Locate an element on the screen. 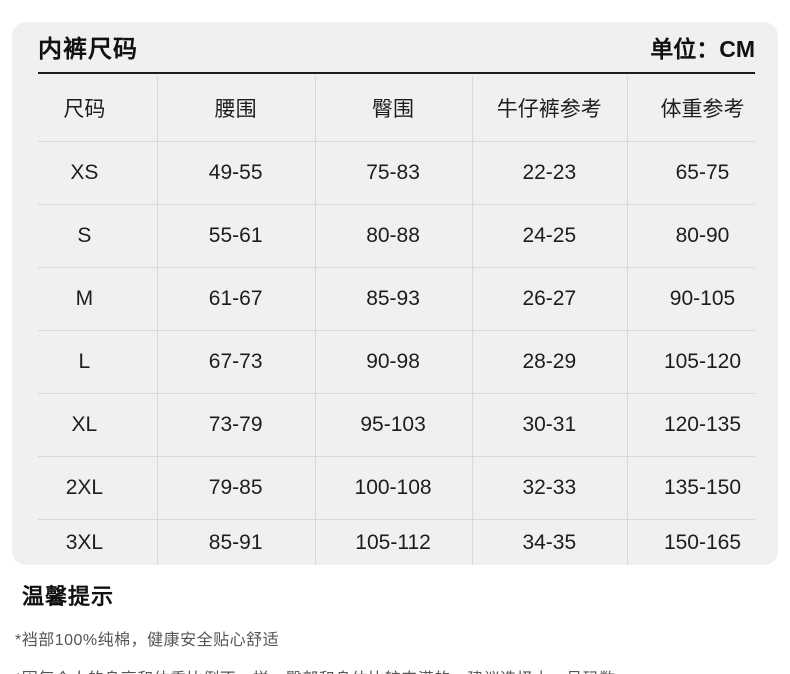  table-cell: S is located at coordinates (84, 235).